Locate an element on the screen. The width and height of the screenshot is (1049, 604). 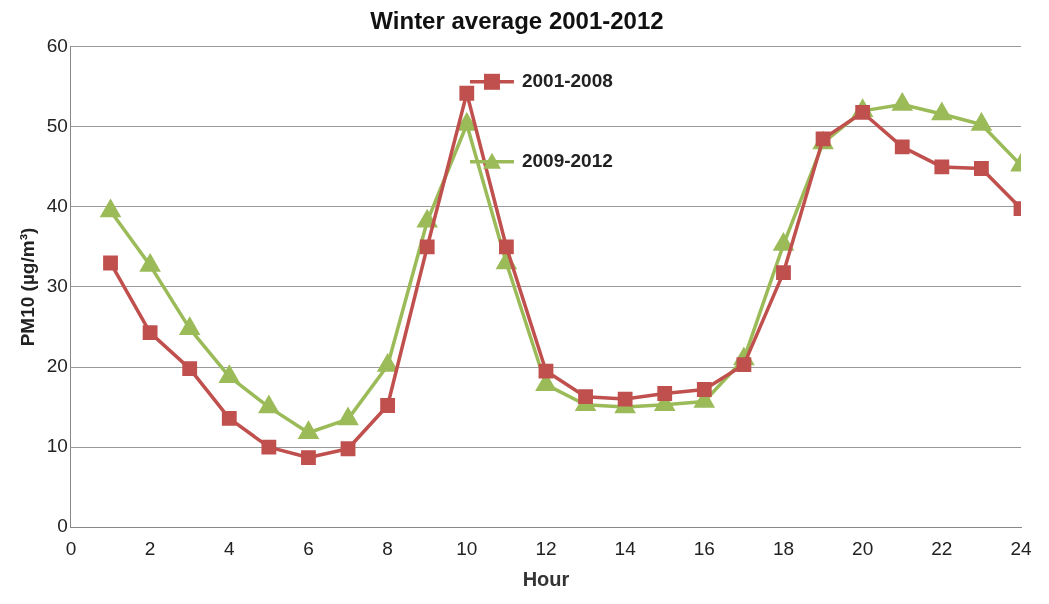
y-tick-label: 60 is located at coordinates (57, 46).